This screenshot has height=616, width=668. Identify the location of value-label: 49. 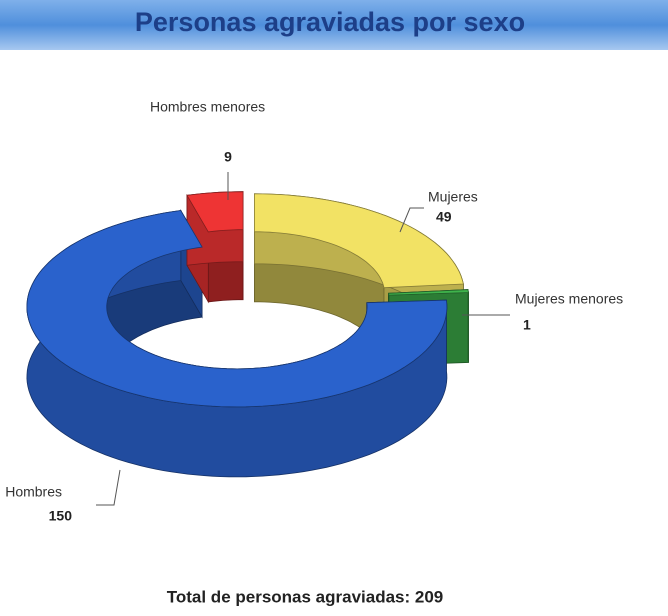
(444, 217).